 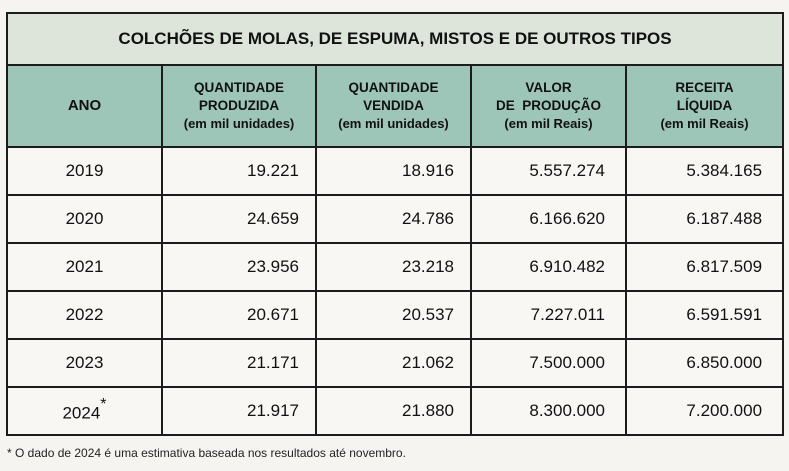 I want to click on receita-liquida-cell: 7.200.000, so click(x=704, y=411).